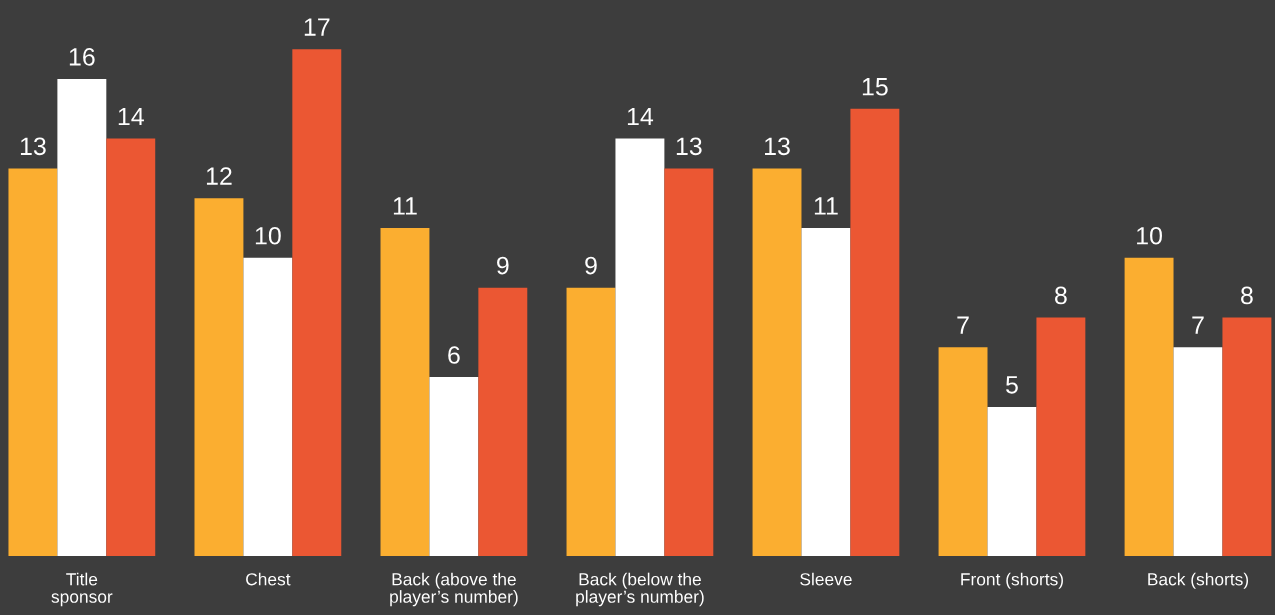  What do you see at coordinates (268, 579) in the screenshot?
I see `x-tick-label: Chest` at bounding box center [268, 579].